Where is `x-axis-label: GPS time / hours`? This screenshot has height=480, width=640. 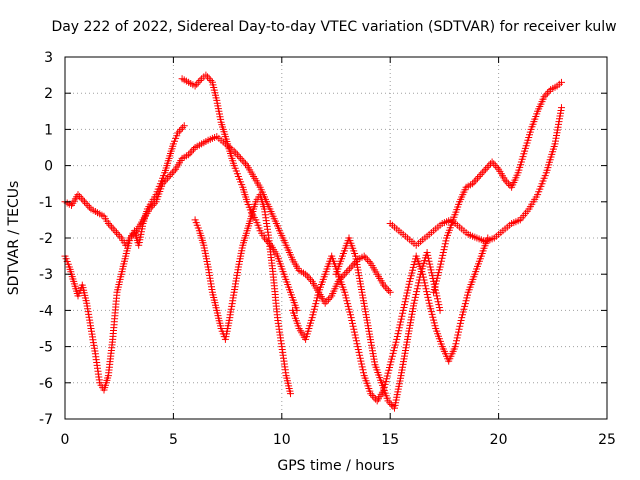
x-axis-label: GPS time / hours is located at coordinates (335, 466).